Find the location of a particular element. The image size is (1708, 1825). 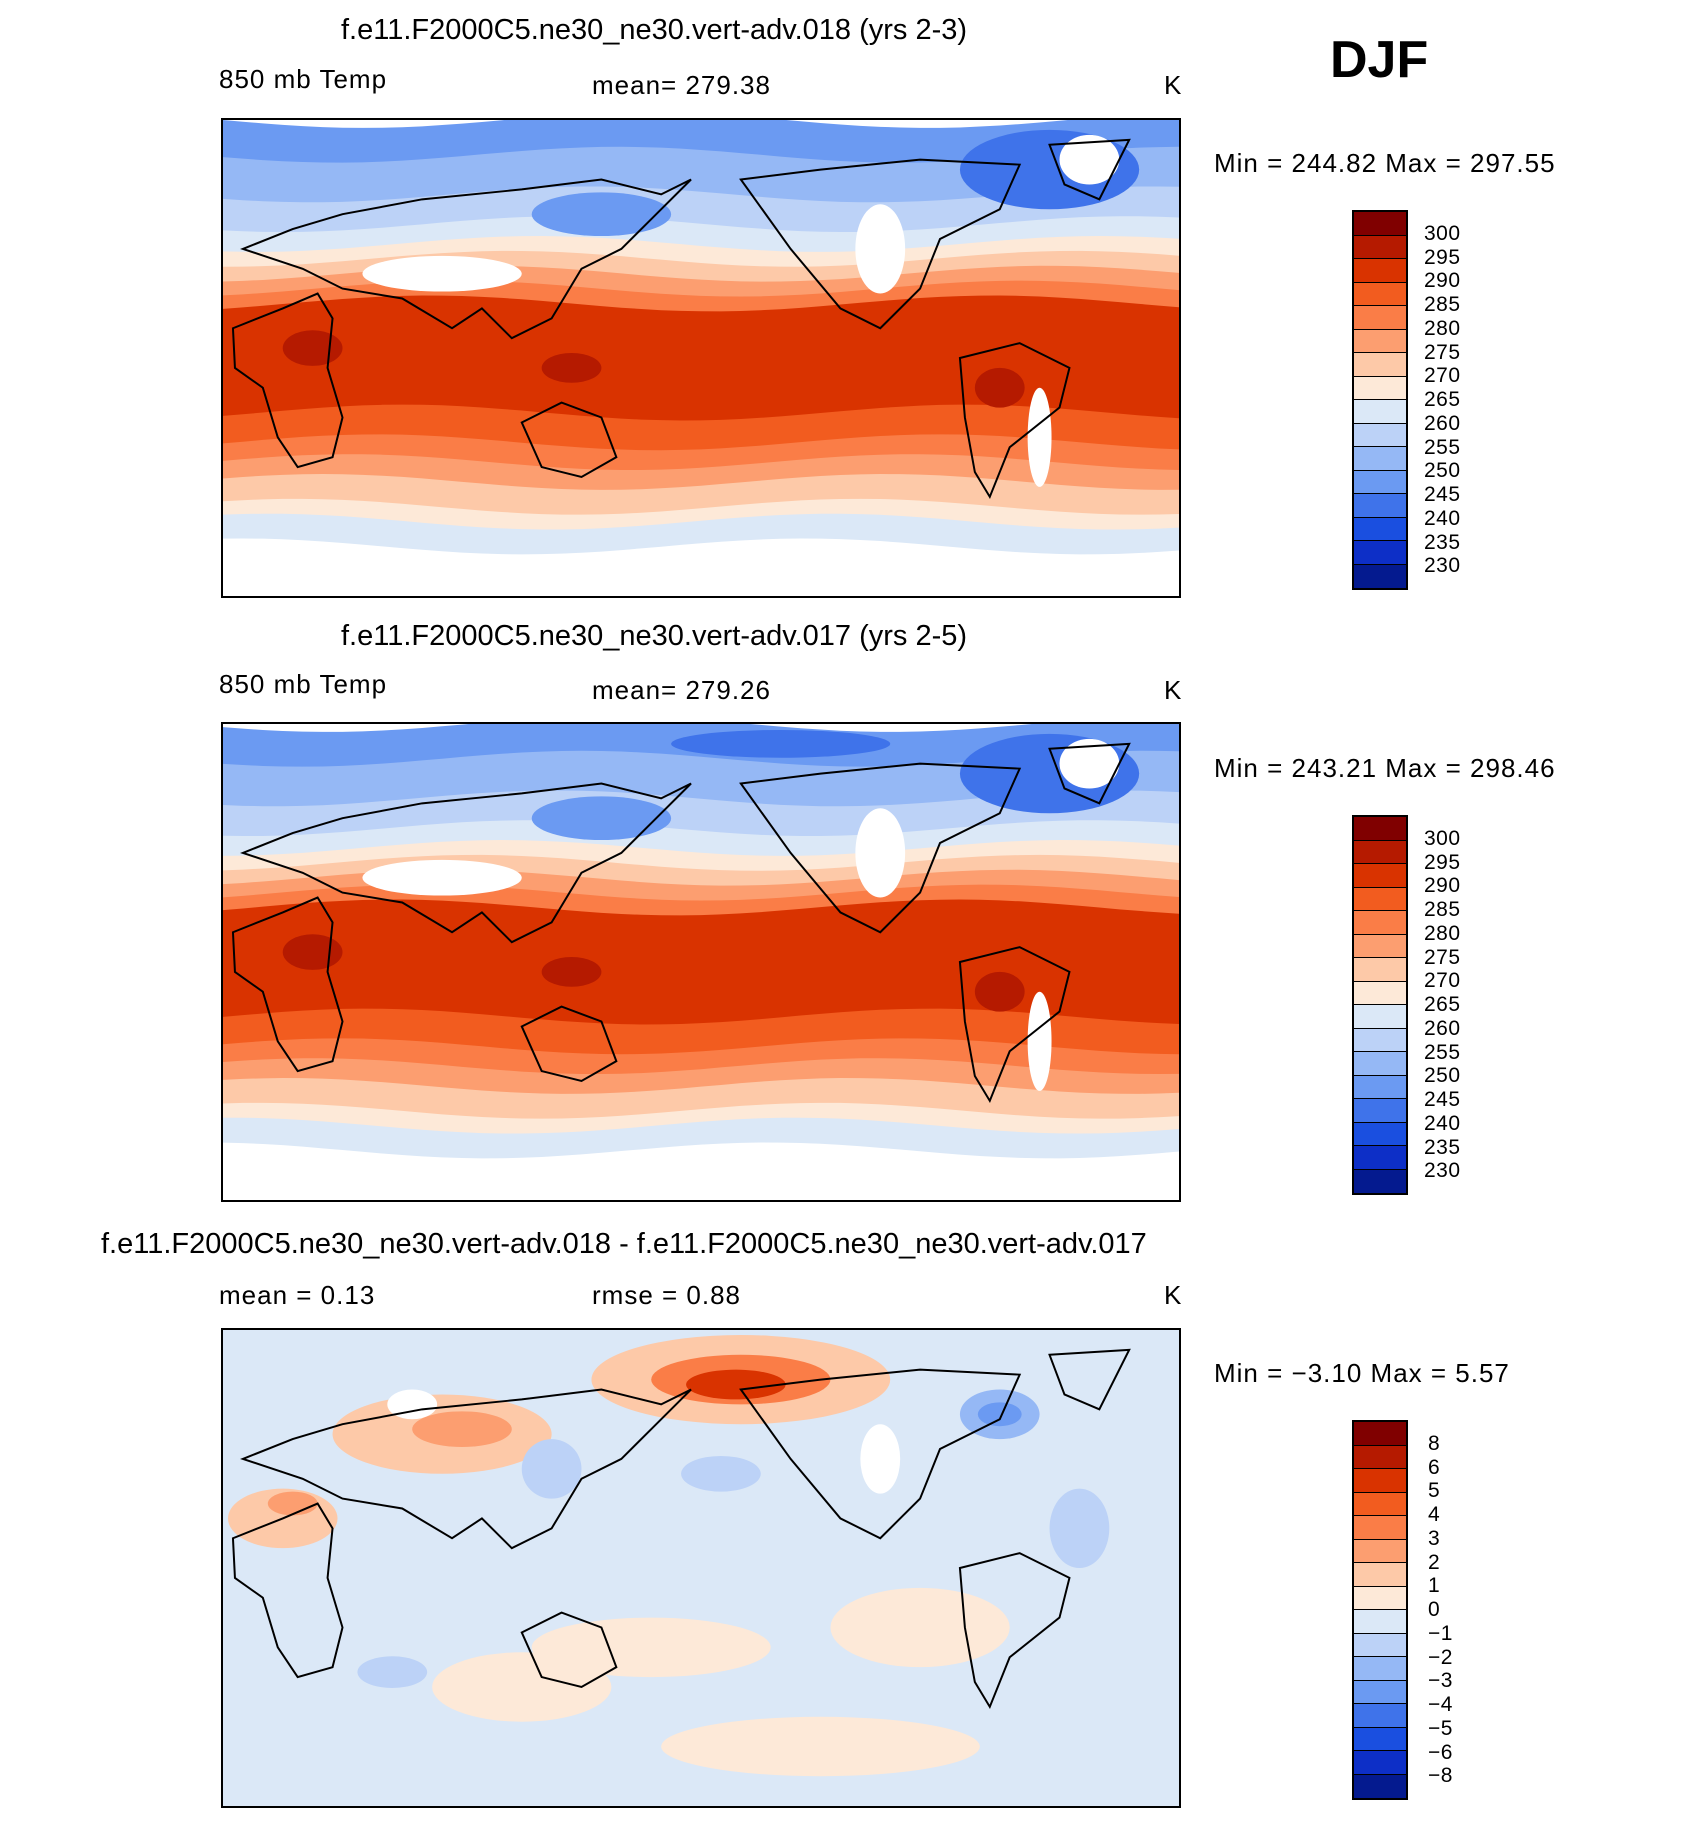

colorbar-tick-label: −3 is located at coordinates (1440, 1681).